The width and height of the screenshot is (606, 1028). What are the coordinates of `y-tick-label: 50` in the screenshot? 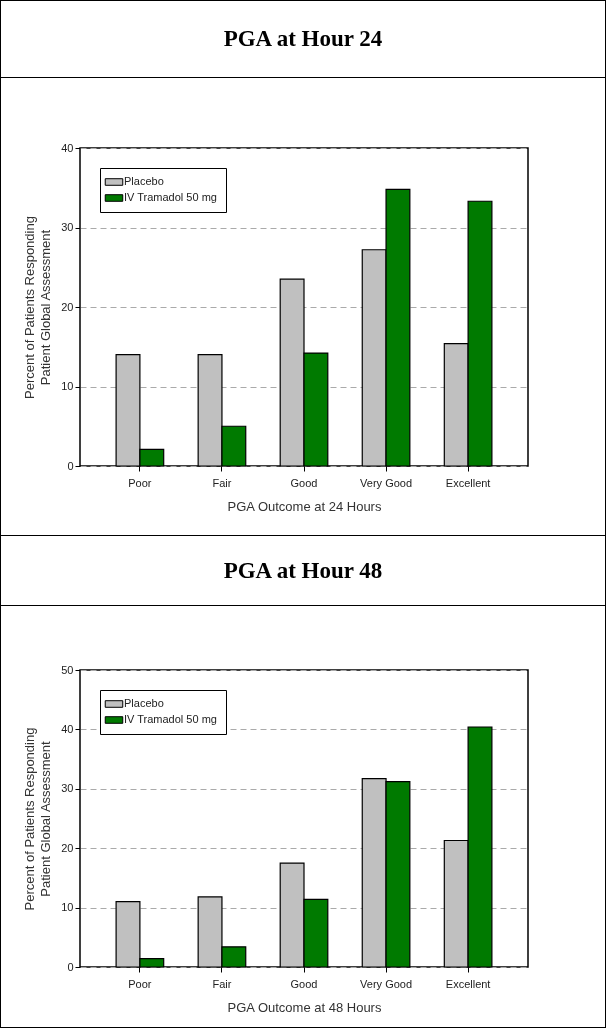 It's located at (67, 669).